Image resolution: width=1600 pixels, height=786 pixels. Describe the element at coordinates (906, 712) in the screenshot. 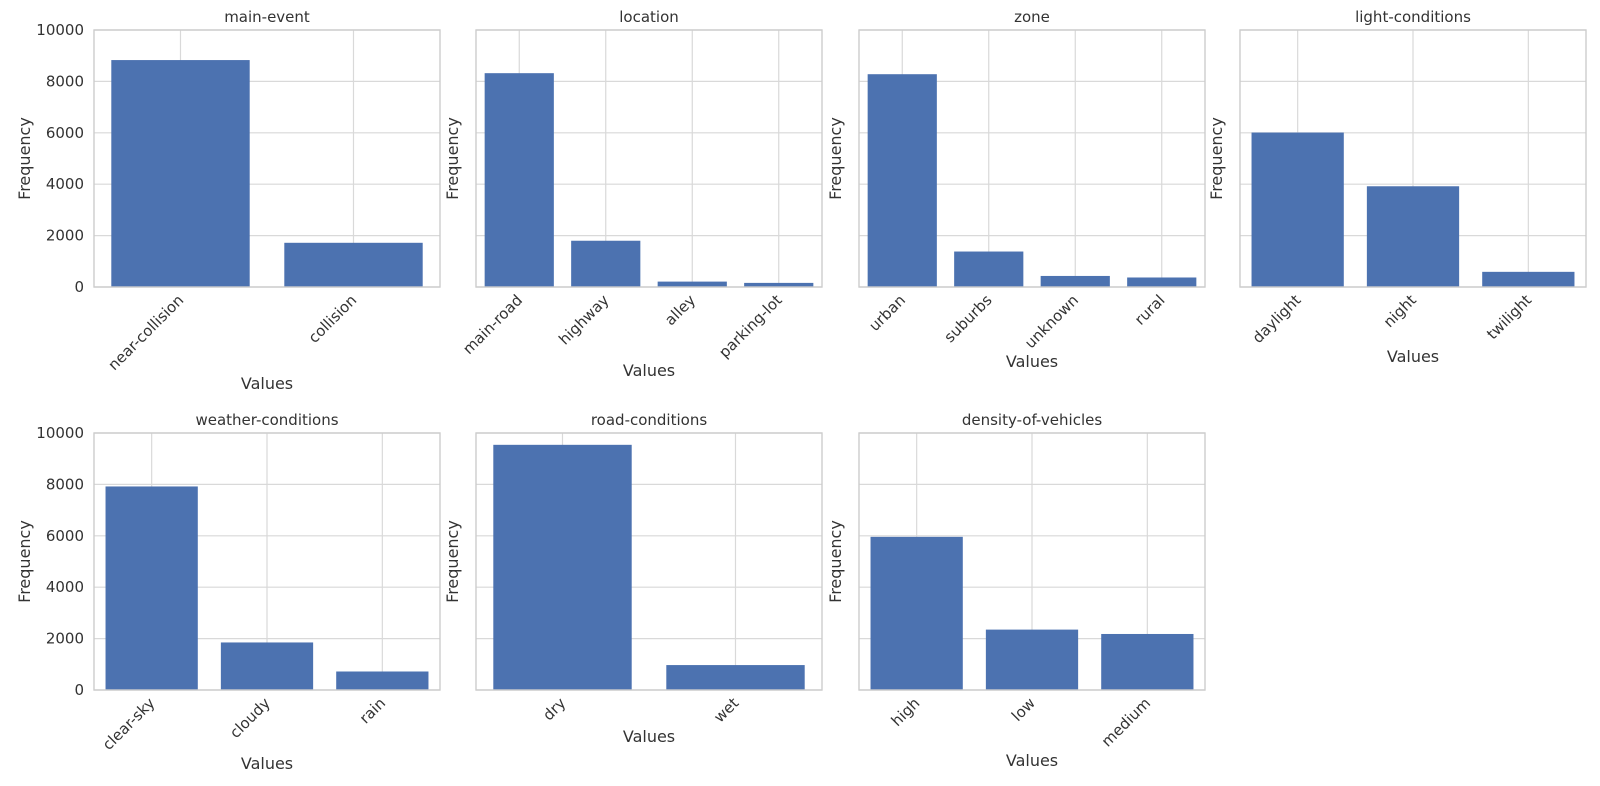

I see `x-tick-label: high` at that location.